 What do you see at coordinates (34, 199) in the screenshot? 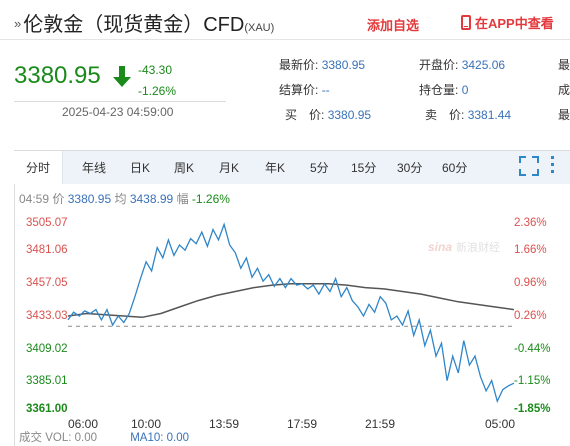
I see `info-time: 04:59` at bounding box center [34, 199].